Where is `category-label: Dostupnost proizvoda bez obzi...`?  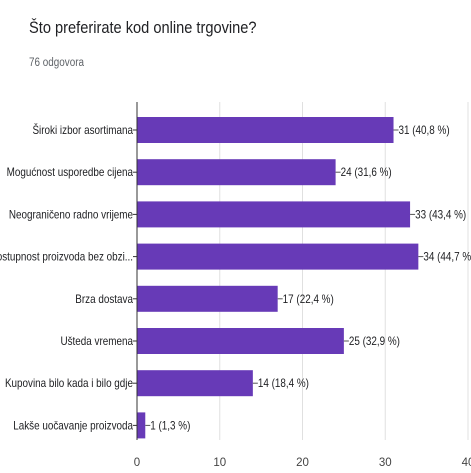 category-label: Dostupnost proizvoda bez obzi... is located at coordinates (66, 257).